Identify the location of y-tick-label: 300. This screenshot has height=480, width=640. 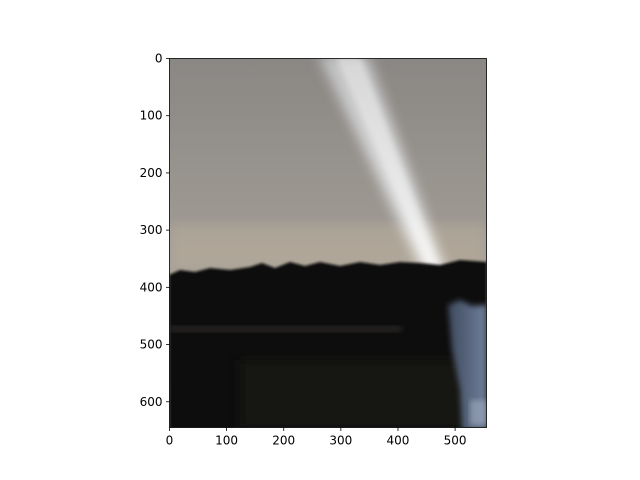
(151, 230).